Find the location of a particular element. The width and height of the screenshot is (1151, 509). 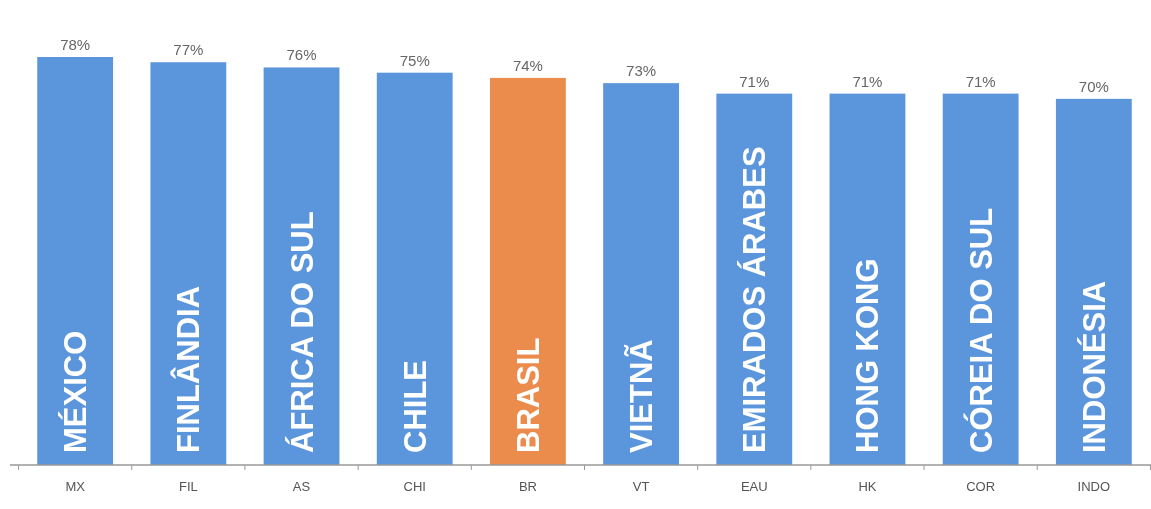

x-tick-label: EAU is located at coordinates (754, 486).